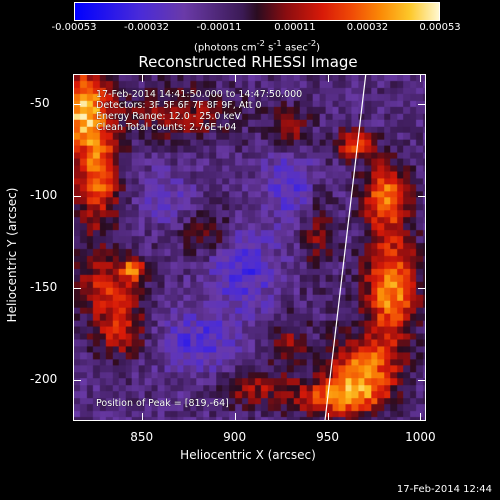  I want to click on annotation-peak: Position of Peak = [819,-64], so click(162, 403).